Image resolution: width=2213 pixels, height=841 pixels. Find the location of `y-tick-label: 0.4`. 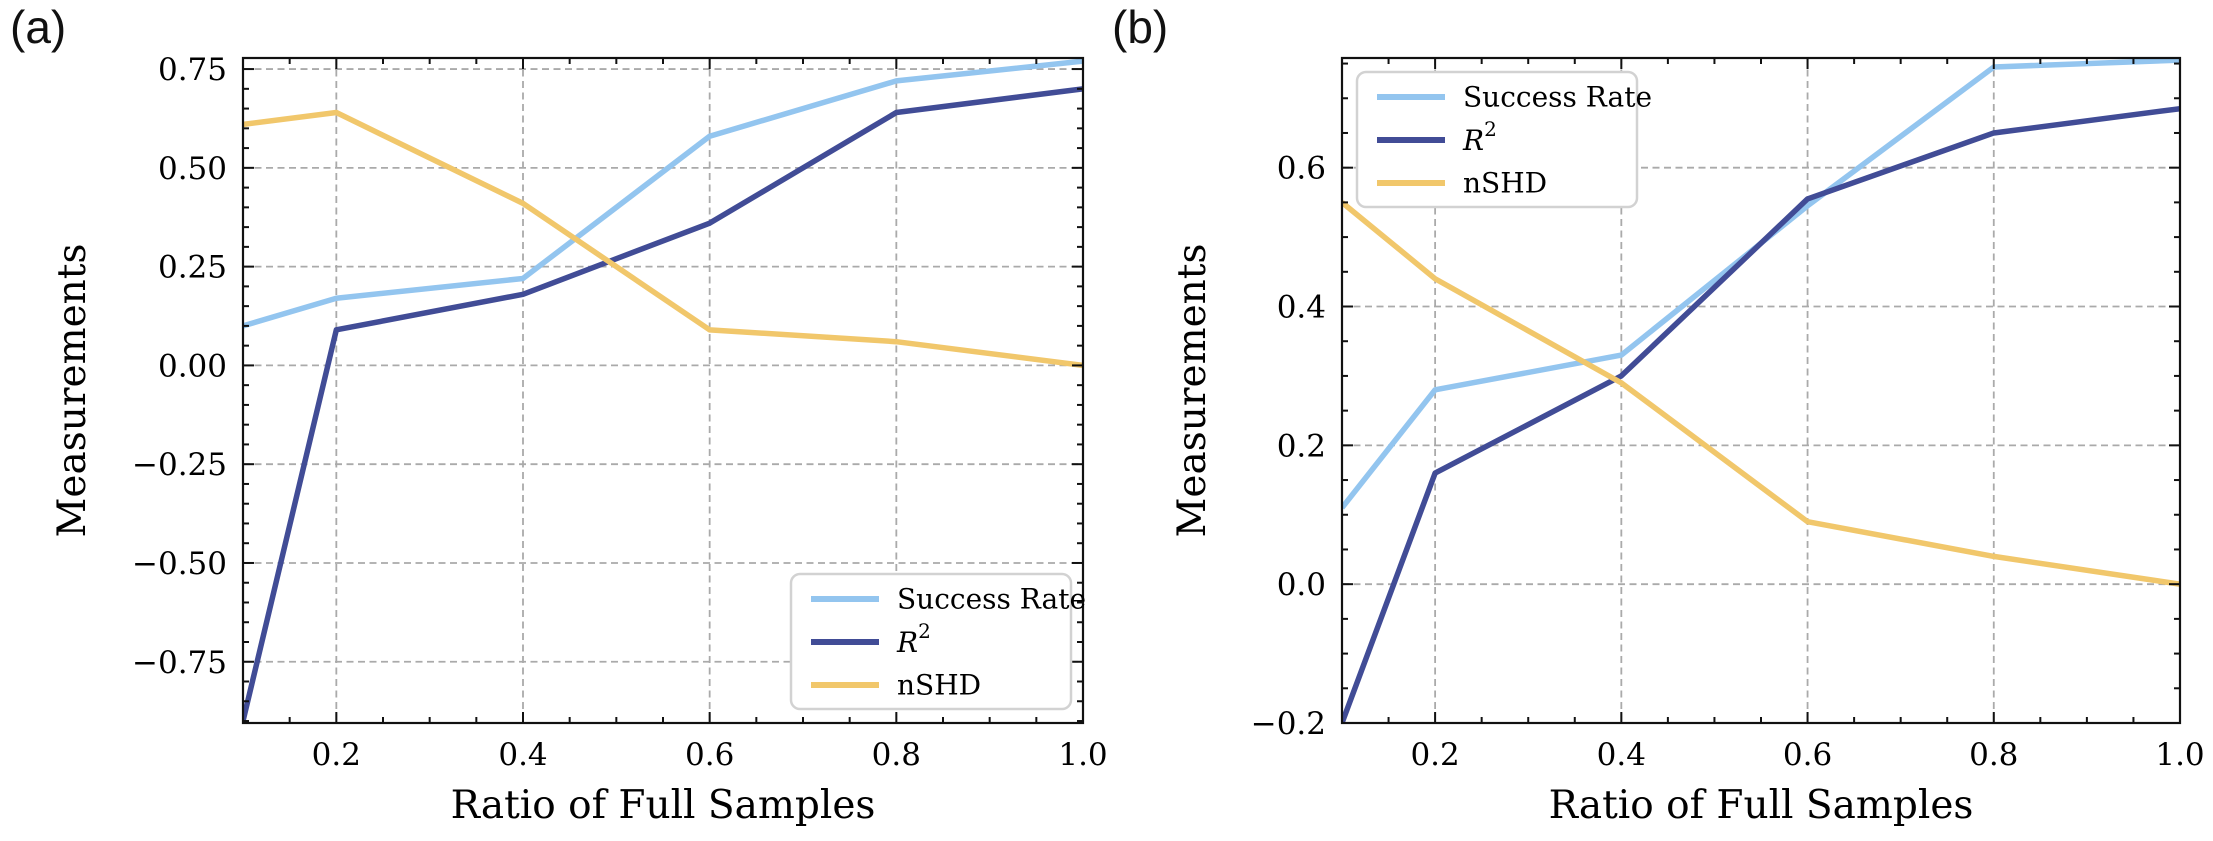

y-tick-label: 0.4 is located at coordinates (1301, 308).